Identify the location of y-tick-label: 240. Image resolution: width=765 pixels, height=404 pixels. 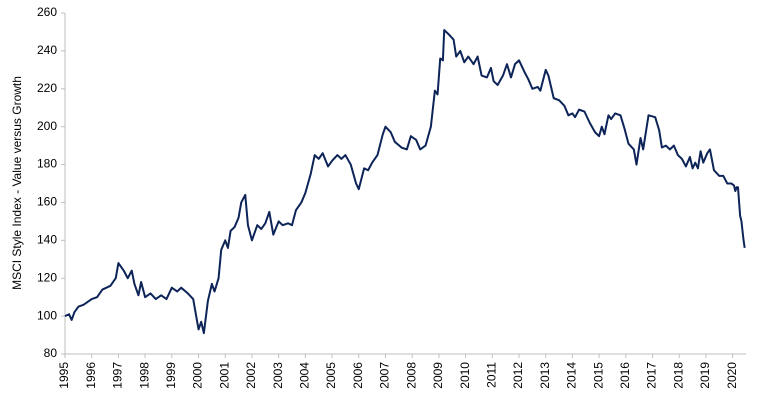
(47, 50).